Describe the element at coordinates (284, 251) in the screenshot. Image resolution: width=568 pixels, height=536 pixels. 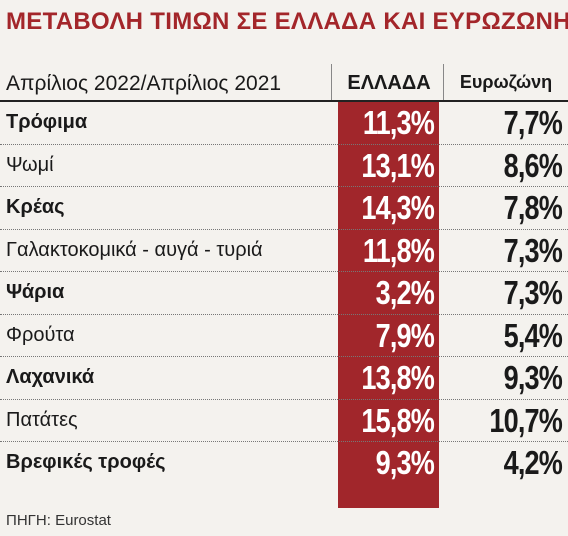
I see `table-row: Γαλακτοκομικά - αυγά - τυριά 11,8% 7,3%` at that location.